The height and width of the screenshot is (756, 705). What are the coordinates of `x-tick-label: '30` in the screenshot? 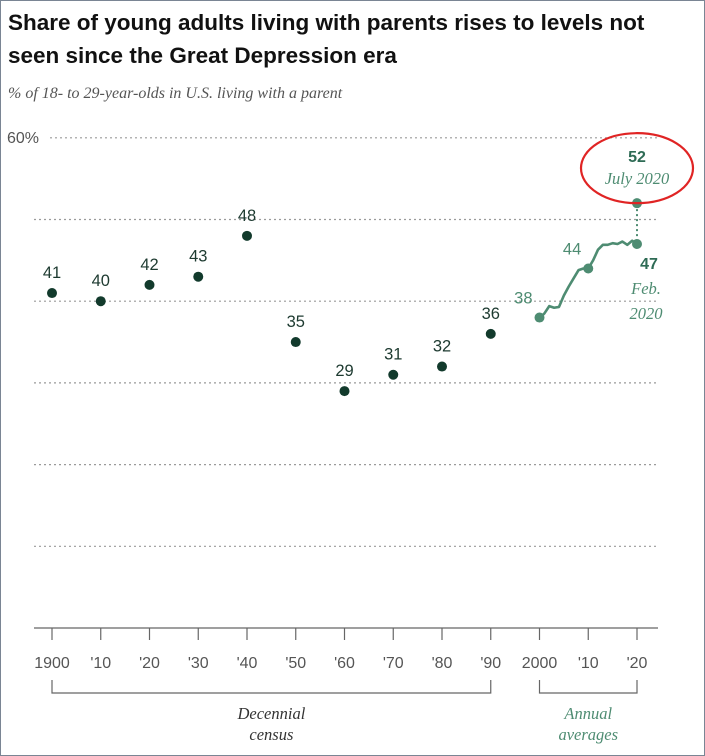 It's located at (198, 663).